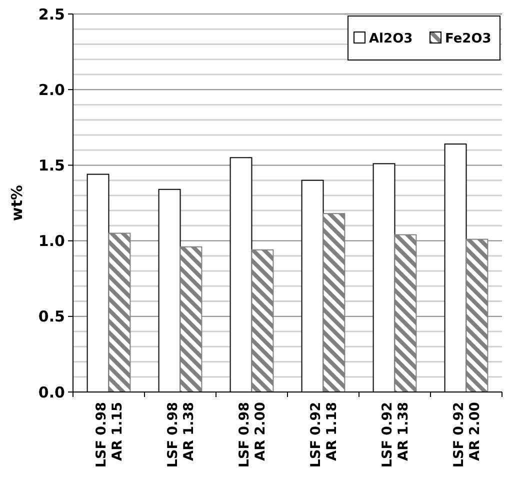  I want to click on x-tick-label: LSF 0.98 AR 1.15, so click(109, 435).